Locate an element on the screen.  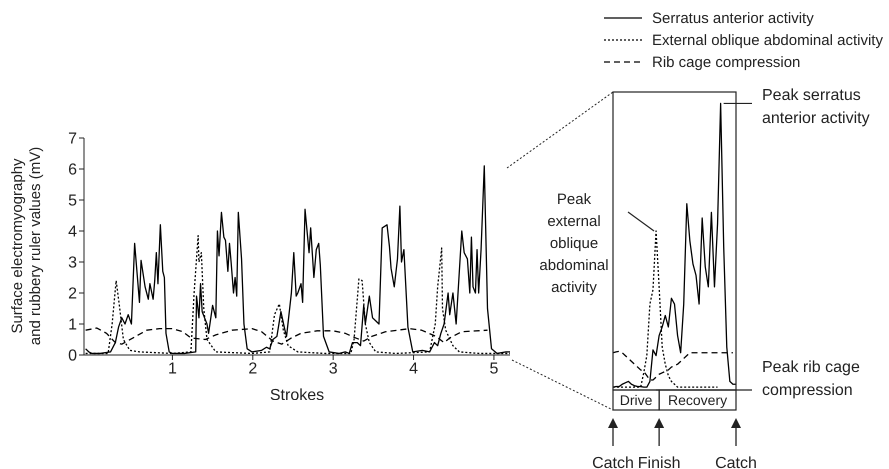
y-tick-label: 1 is located at coordinates (73, 325).